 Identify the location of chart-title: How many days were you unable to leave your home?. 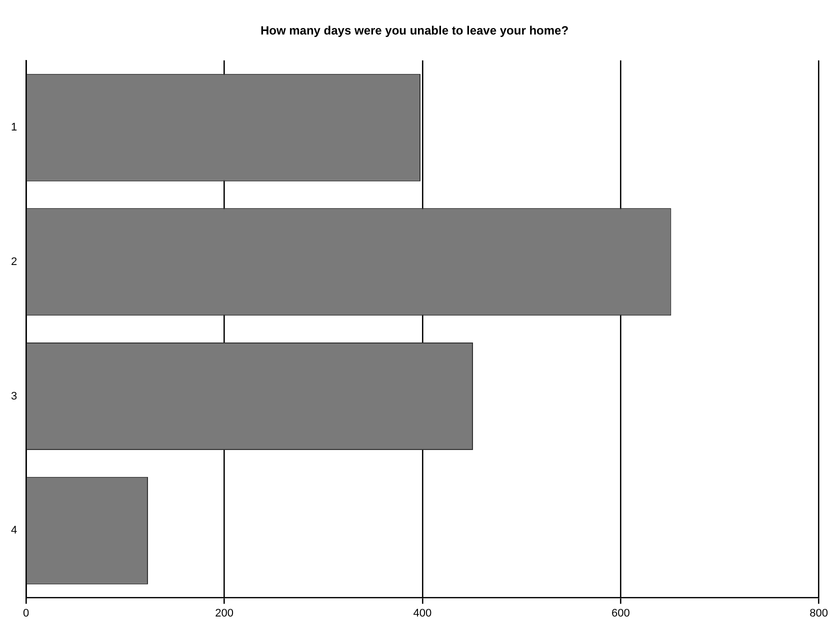
(414, 31).